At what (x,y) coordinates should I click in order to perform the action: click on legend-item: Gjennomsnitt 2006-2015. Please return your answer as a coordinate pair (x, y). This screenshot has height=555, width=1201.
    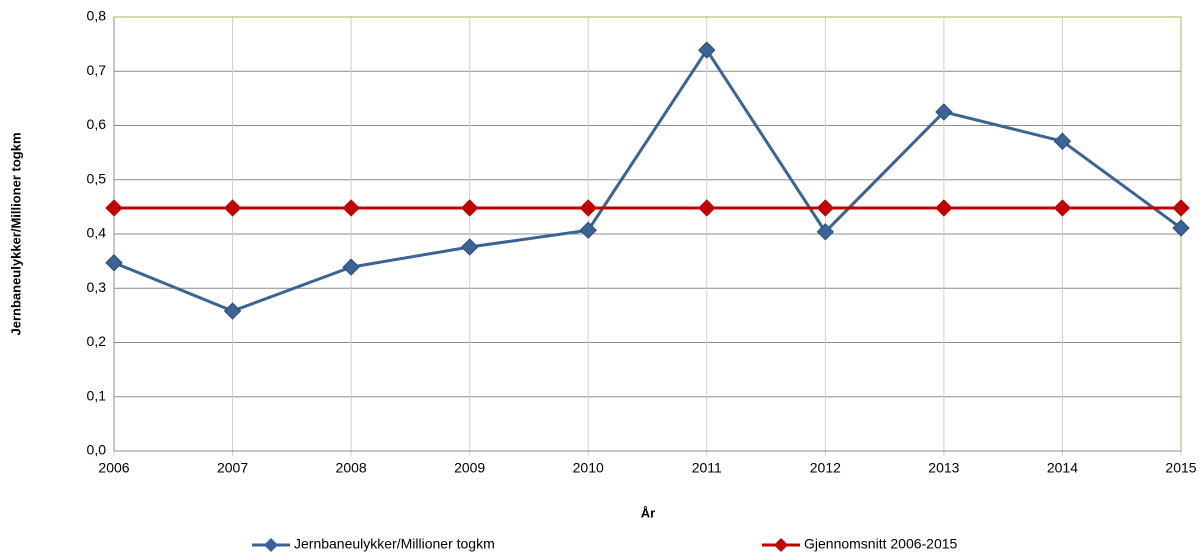
    Looking at the image, I should click on (860, 544).